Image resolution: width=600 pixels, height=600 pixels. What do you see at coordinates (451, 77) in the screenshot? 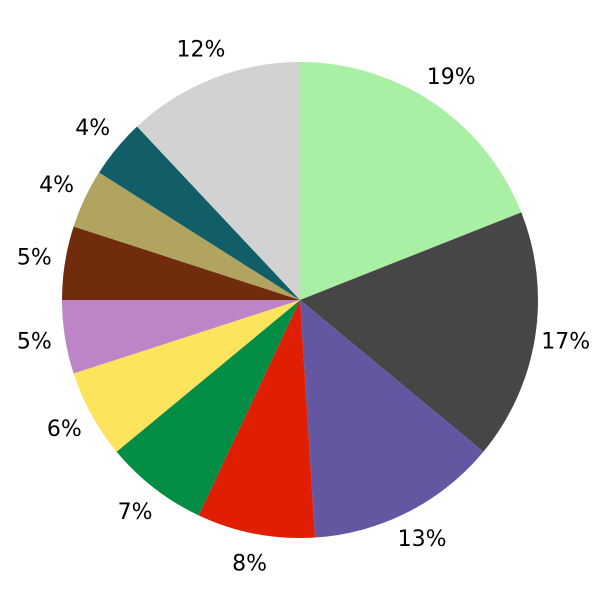
I see `slice-label: 19%` at bounding box center [451, 77].